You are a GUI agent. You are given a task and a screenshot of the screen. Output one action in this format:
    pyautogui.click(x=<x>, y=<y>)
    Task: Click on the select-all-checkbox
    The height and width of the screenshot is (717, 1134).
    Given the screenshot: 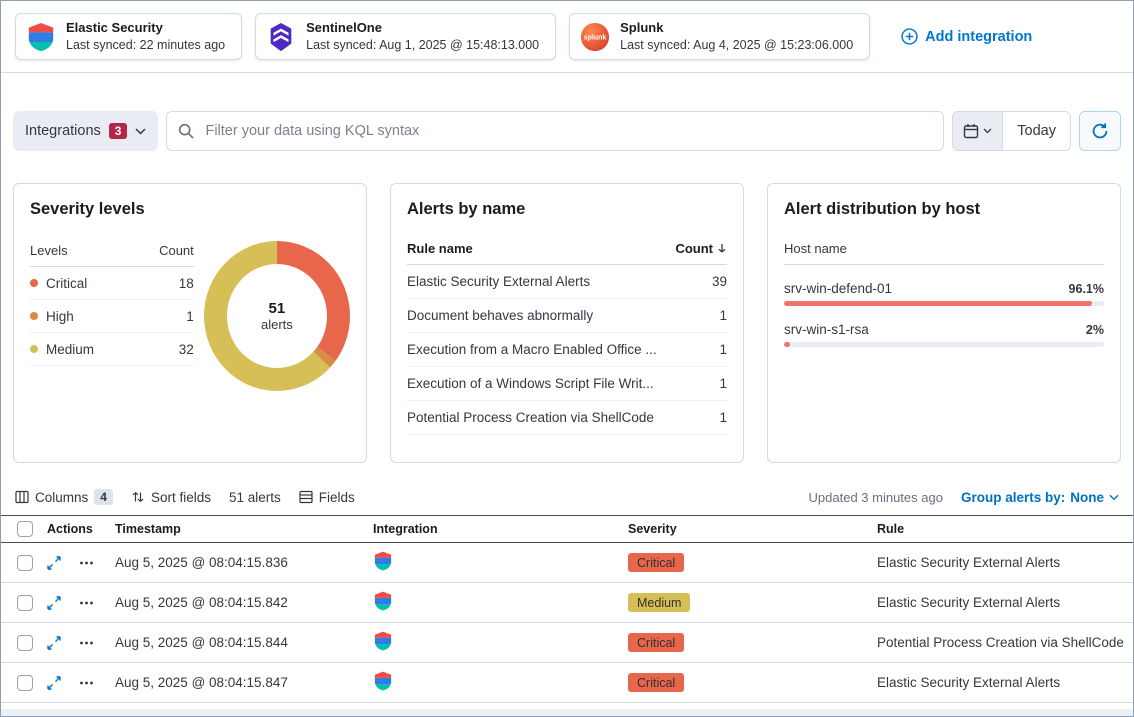 What is the action you would take?
    pyautogui.click(x=25, y=529)
    